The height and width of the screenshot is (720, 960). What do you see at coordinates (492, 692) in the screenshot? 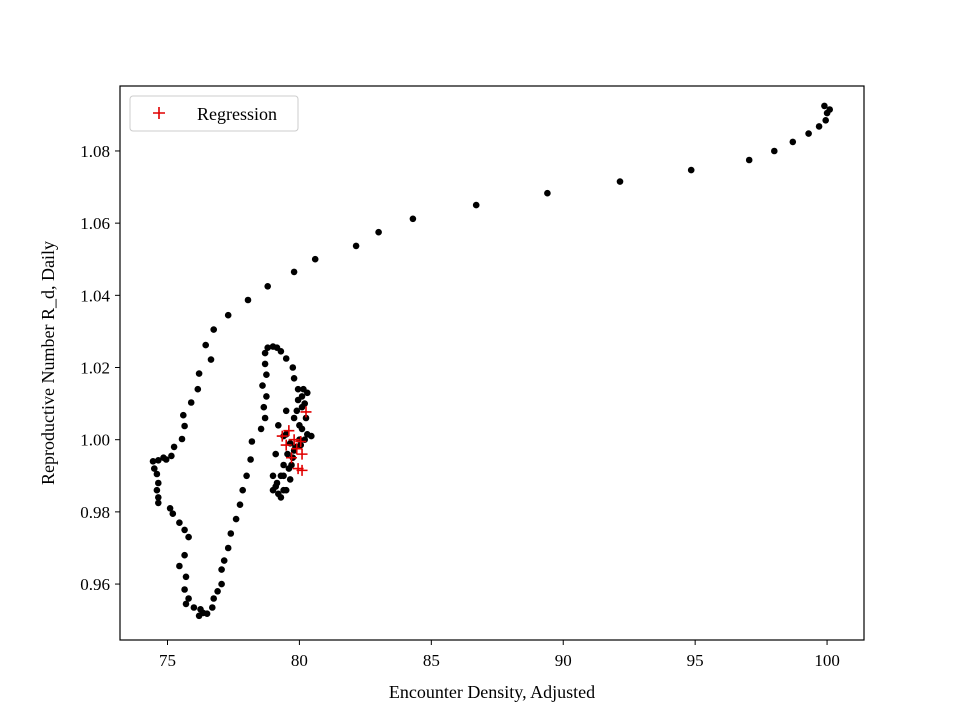
I see `x-axis-label: Encounter Density, Adjusted` at bounding box center [492, 692].